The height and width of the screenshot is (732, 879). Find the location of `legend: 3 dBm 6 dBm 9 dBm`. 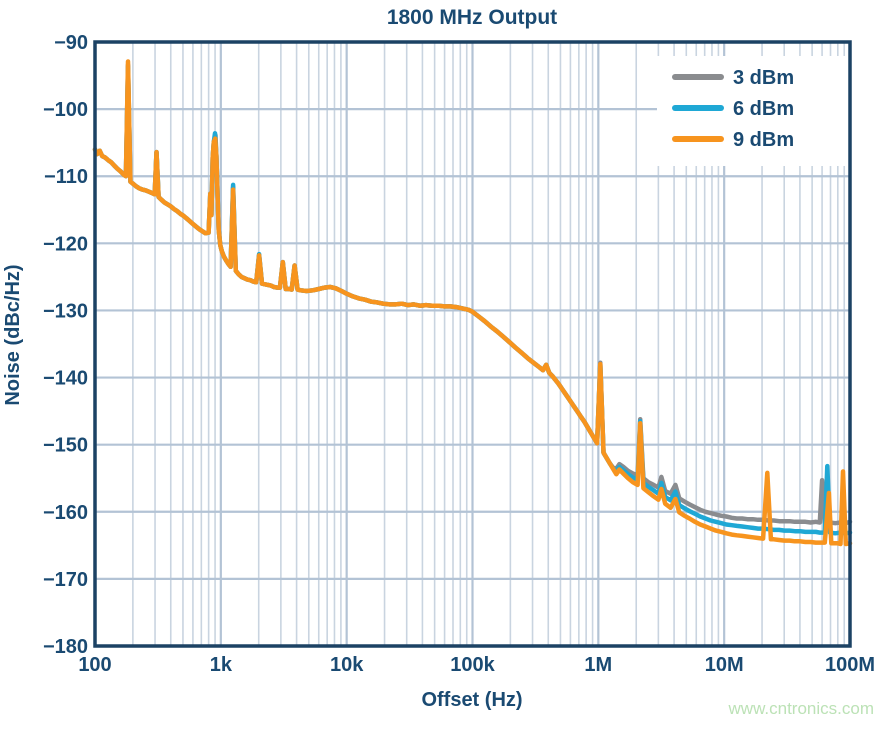

legend: 3 dBm 6 dBm 9 dBm is located at coordinates (753, 111).